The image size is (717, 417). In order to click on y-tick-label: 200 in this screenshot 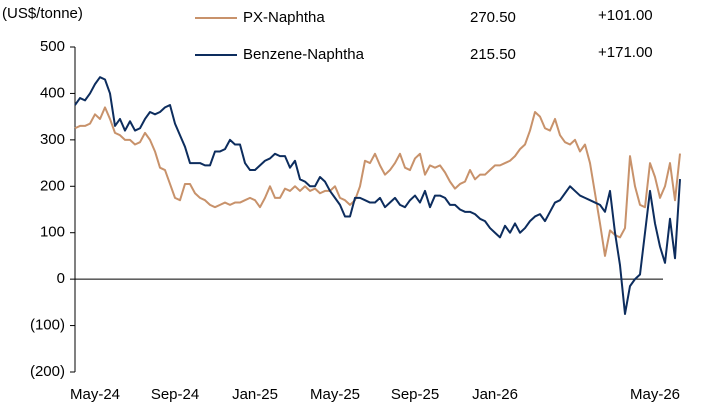, I will do `click(52, 185)`.